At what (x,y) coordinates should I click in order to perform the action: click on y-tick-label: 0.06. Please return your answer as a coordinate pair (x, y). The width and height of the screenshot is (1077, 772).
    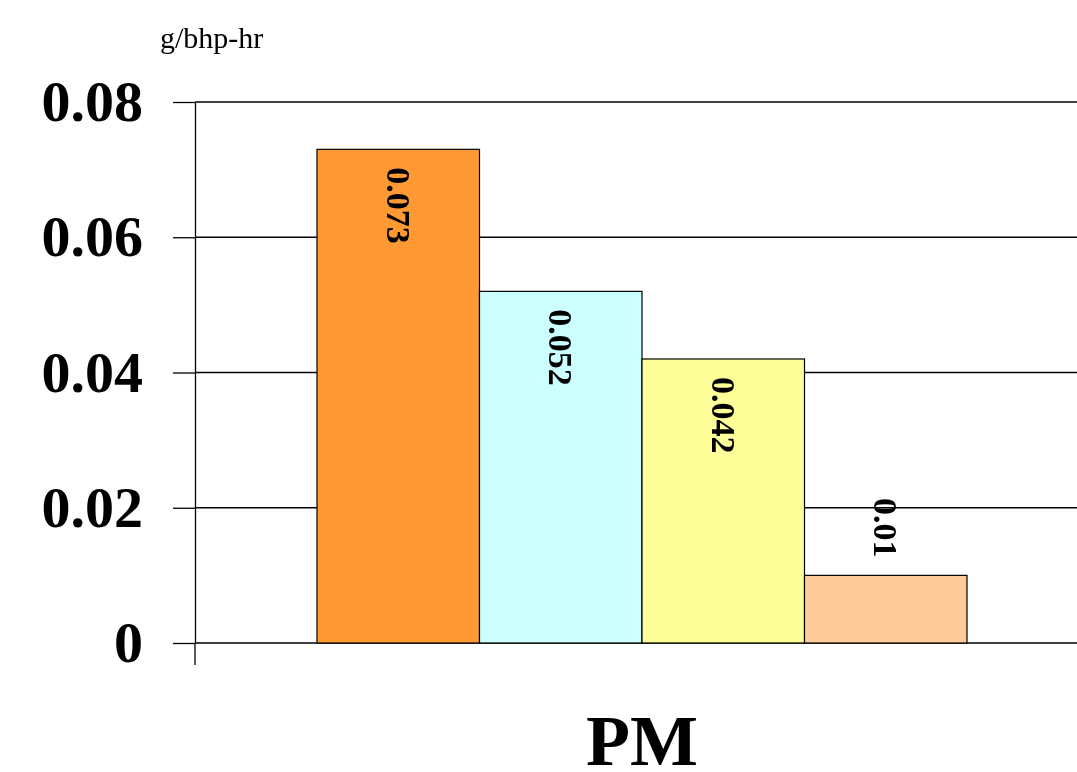
    Looking at the image, I should click on (92, 237).